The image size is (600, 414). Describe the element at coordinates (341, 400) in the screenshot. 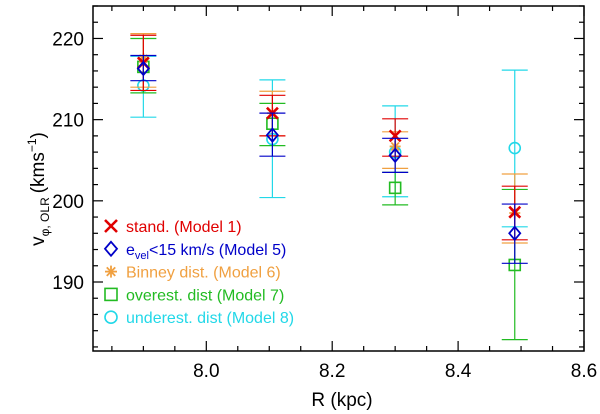

I see `x-axis-title: R (kpc)` at that location.